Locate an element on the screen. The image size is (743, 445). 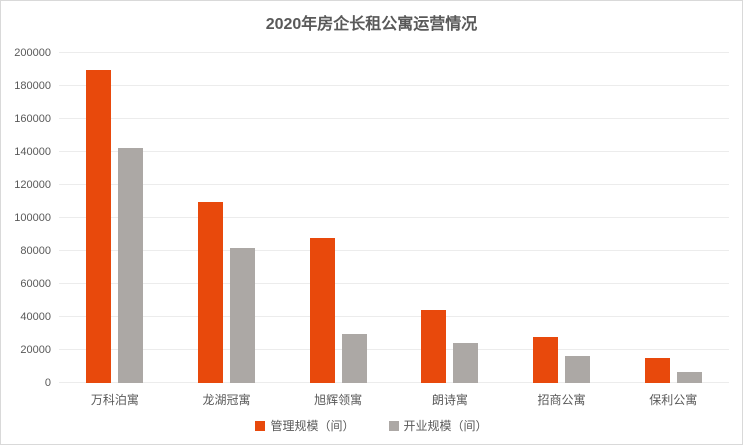
y-tick-label: 120000 is located at coordinates (32, 185).